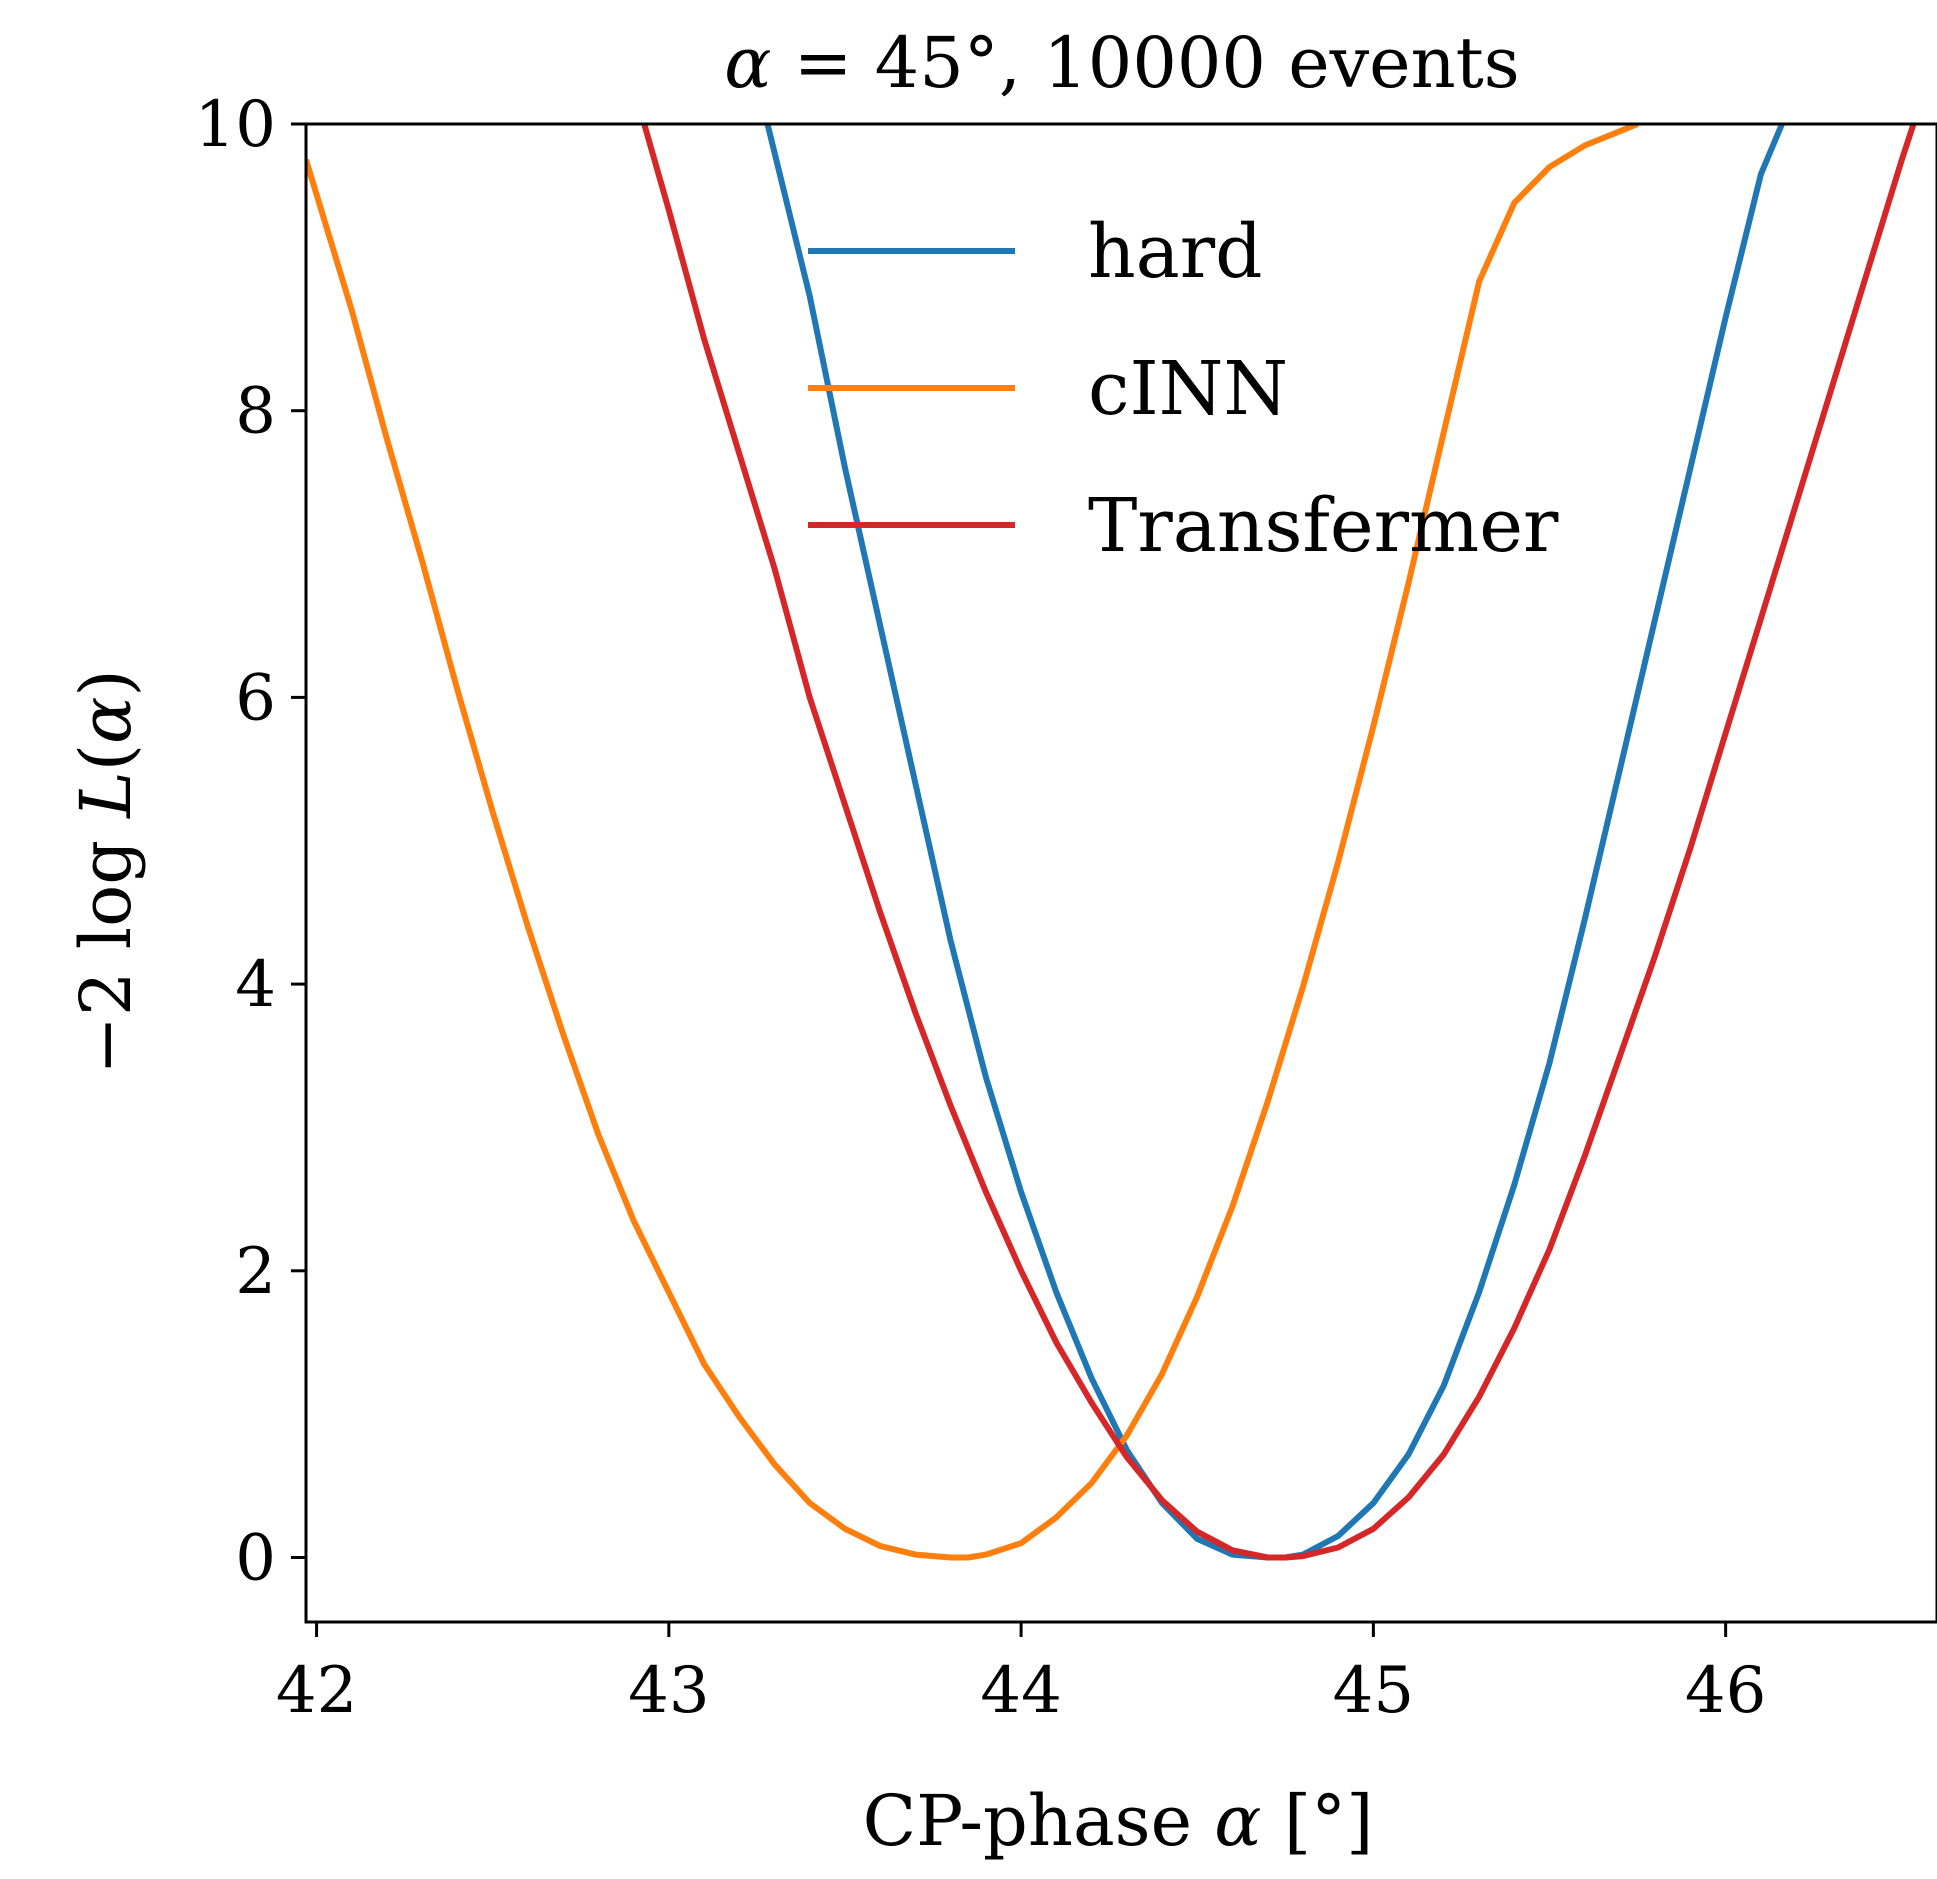 The height and width of the screenshot is (1879, 1937). Describe the element at coordinates (106, 757) in the screenshot. I see `y-axis-label-open: (` at that location.